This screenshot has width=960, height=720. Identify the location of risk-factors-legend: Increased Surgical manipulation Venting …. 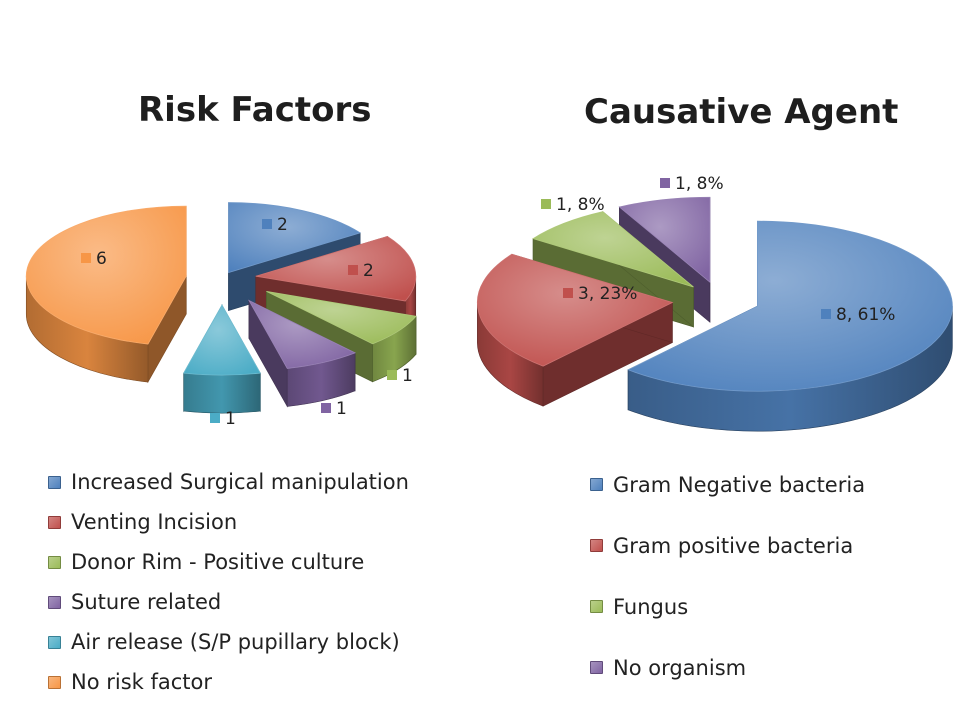
(228, 582).